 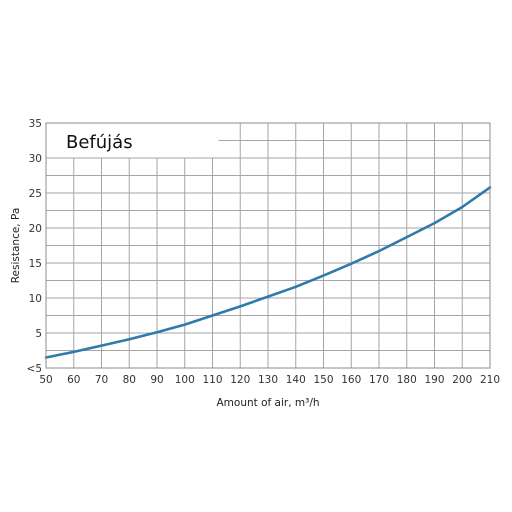 I want to click on x-tick-label: 190, so click(x=434, y=380).